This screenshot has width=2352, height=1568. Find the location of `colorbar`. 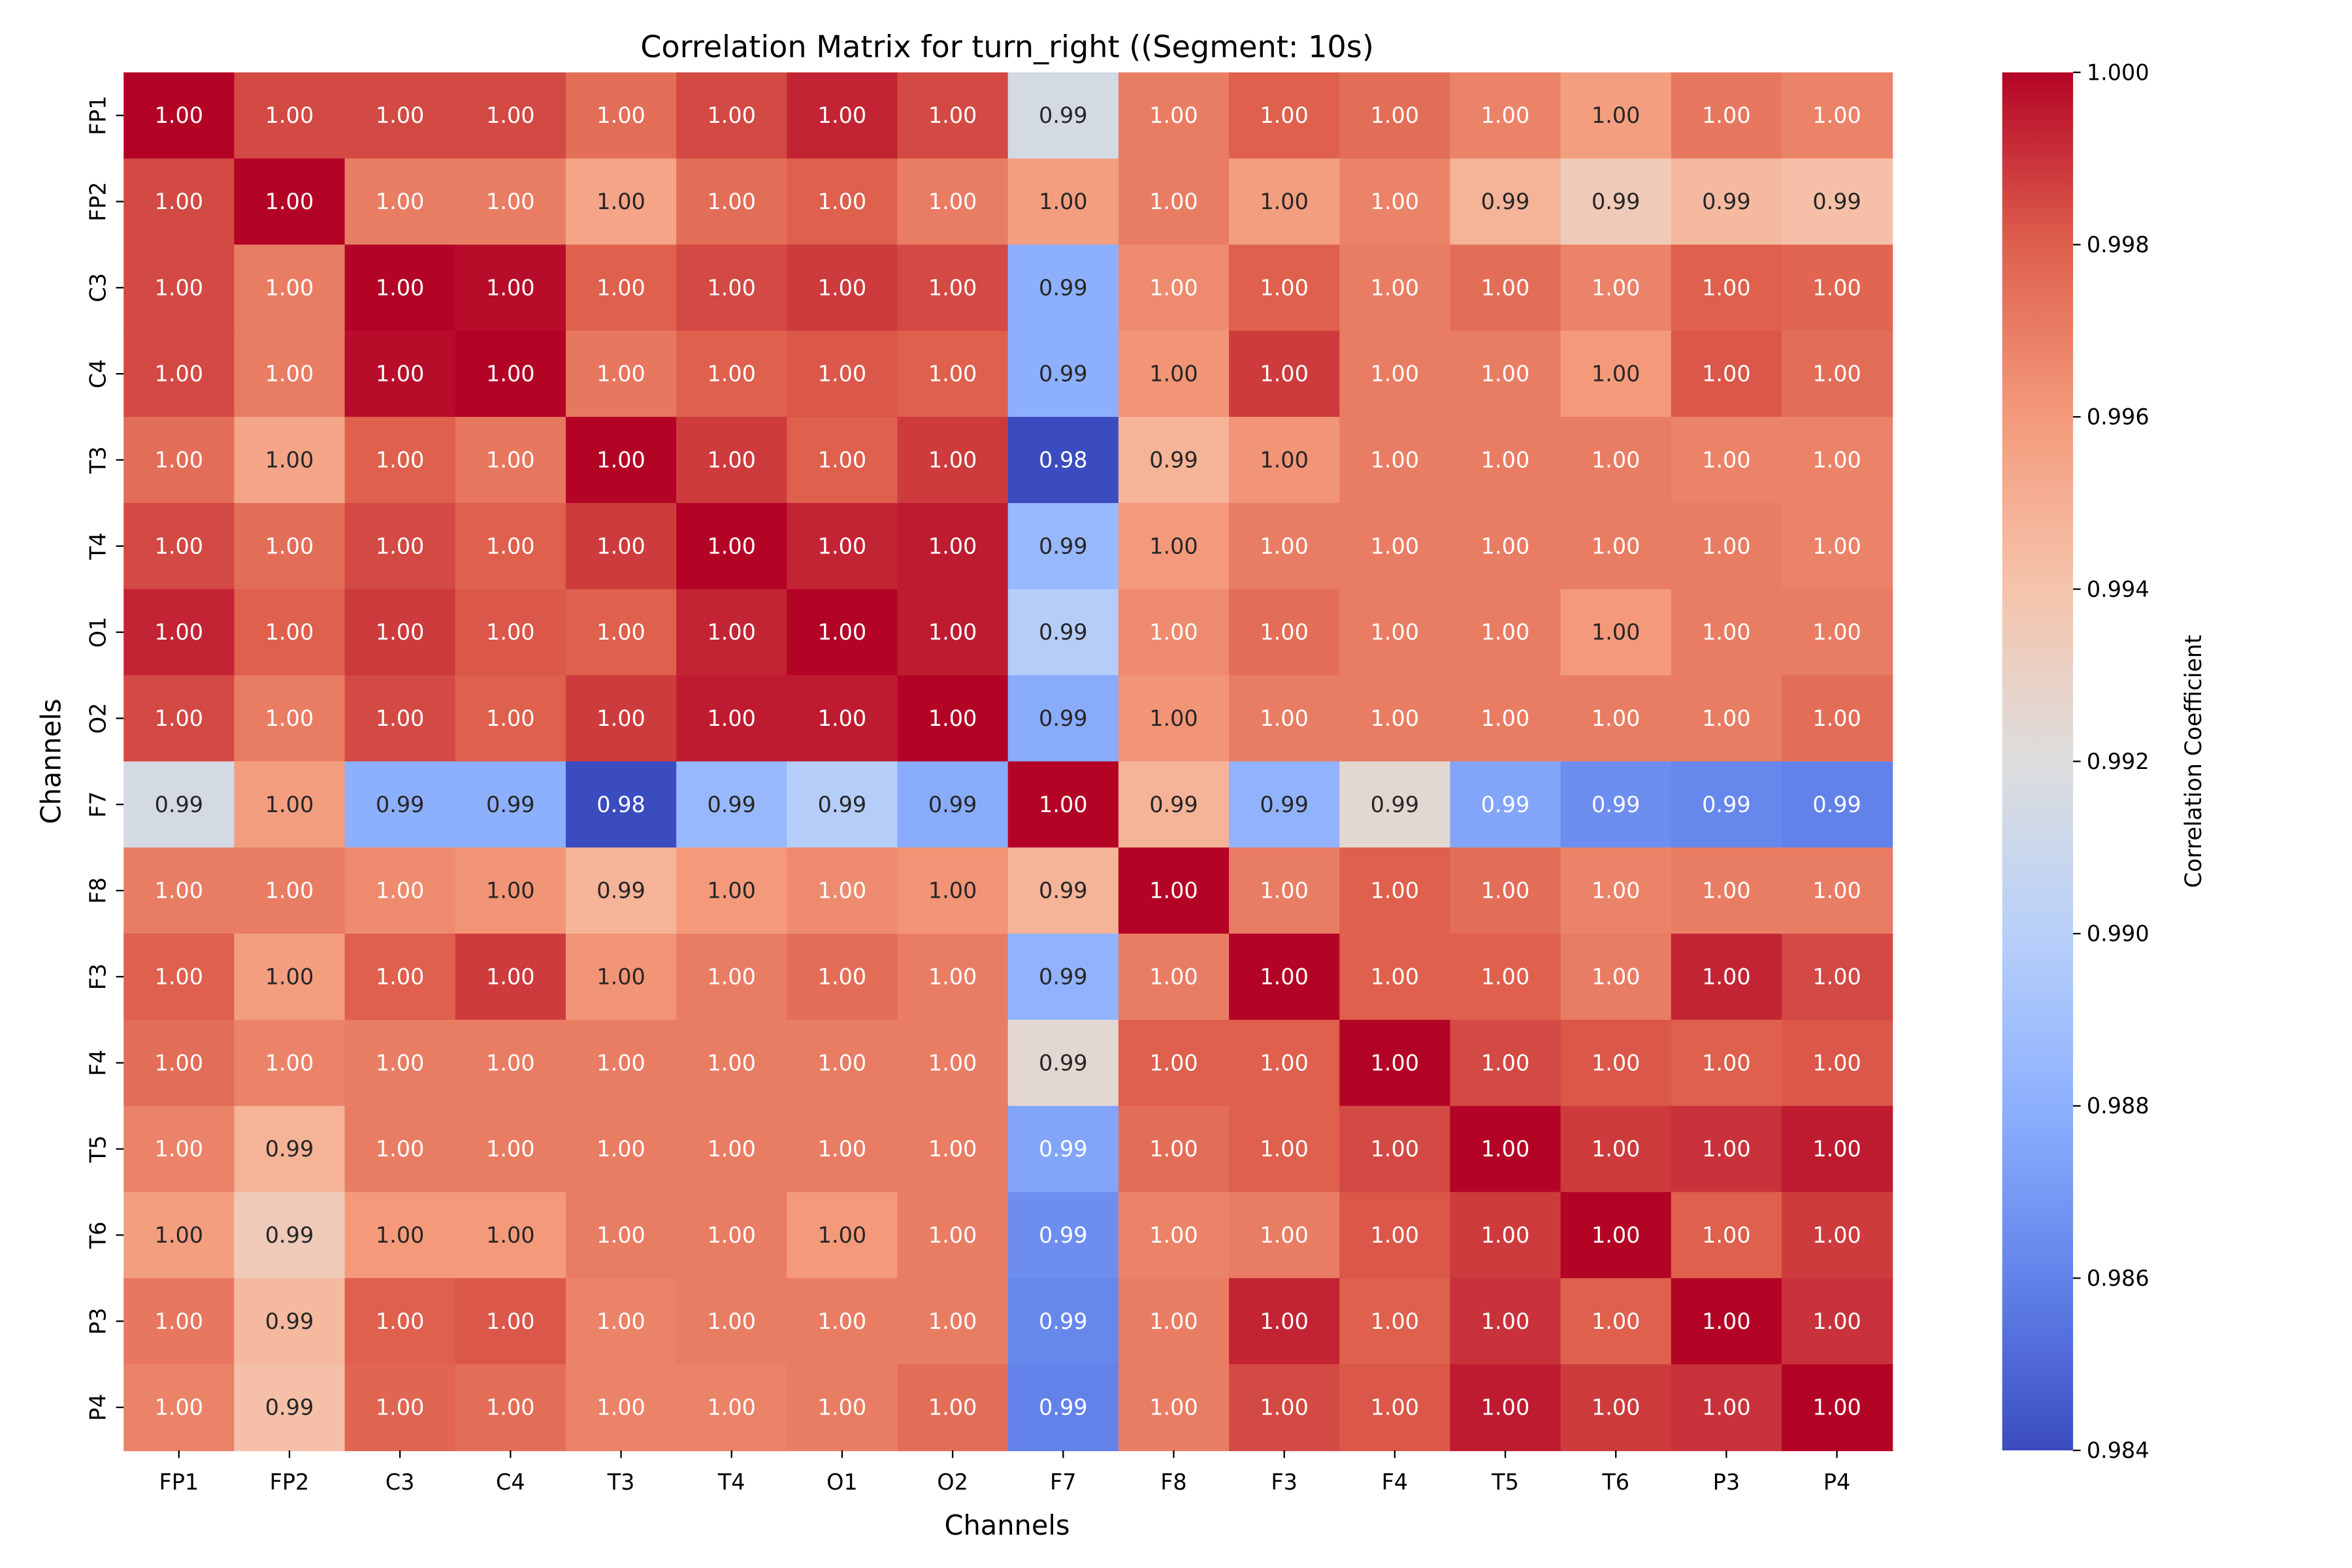

colorbar is located at coordinates (2038, 761).